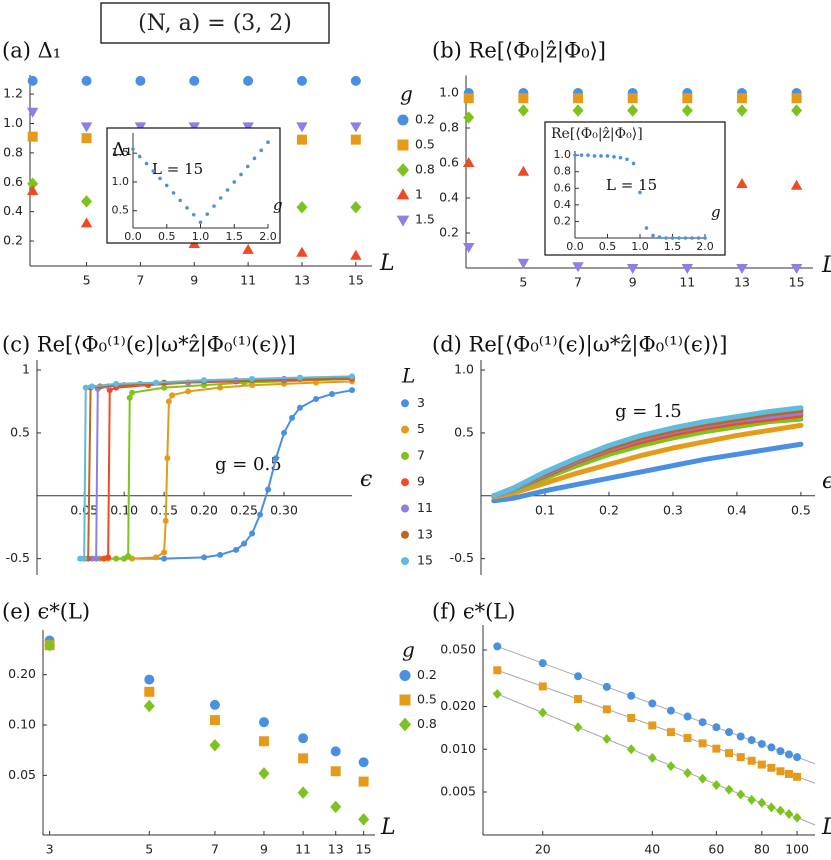 Image resolution: width=831 pixels, height=860 pixels. Describe the element at coordinates (303, 849) in the screenshot. I see `x-tick-label: 11` at that location.